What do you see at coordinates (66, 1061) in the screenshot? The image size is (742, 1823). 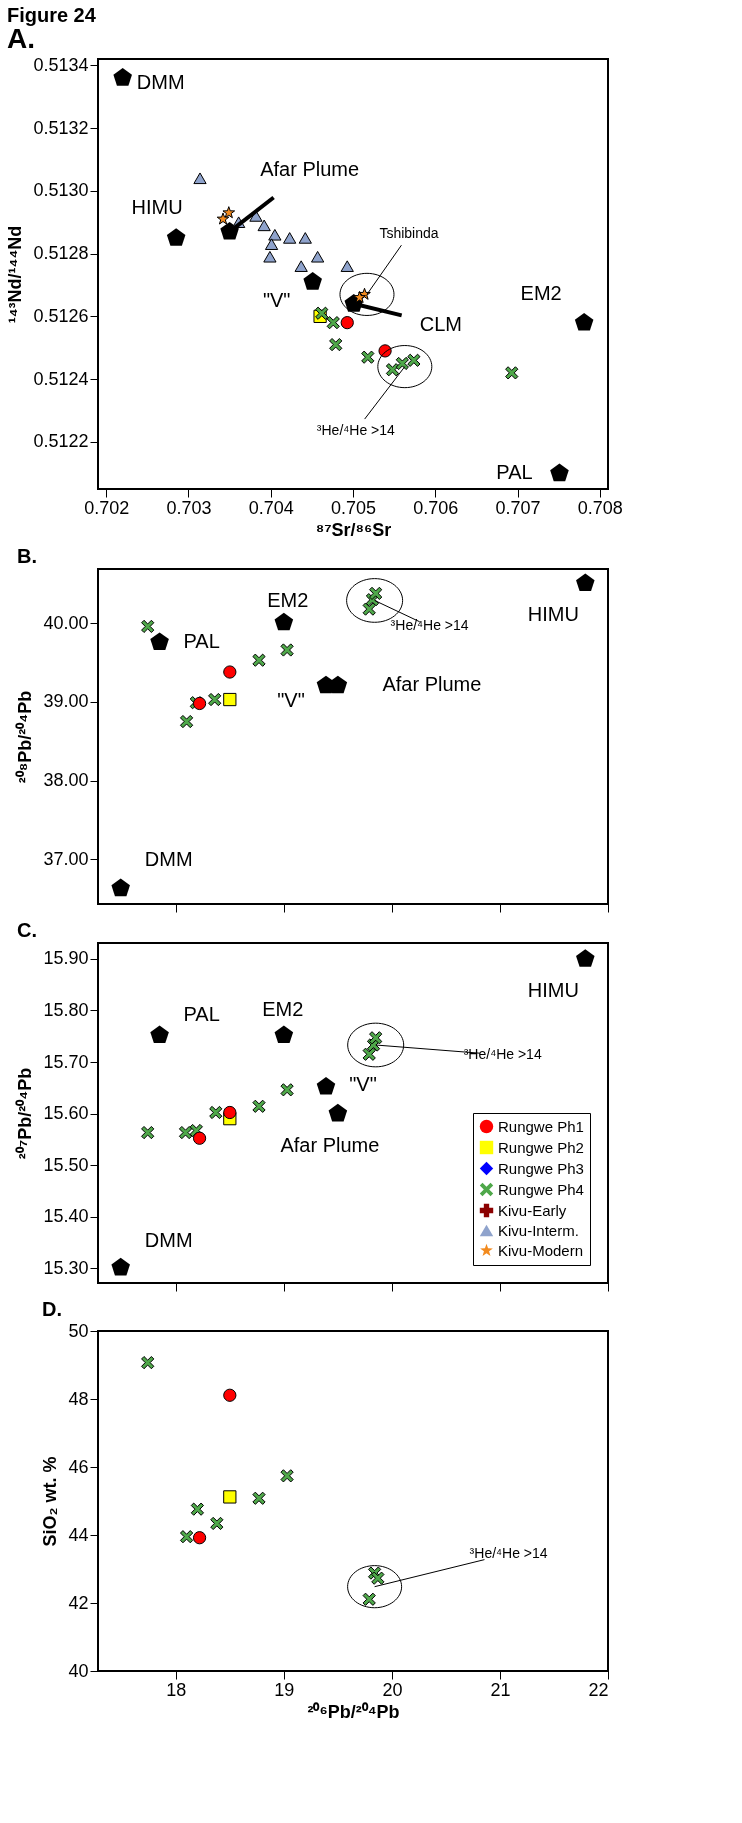 I see `y-tick-label: 15.70` at bounding box center [66, 1061].